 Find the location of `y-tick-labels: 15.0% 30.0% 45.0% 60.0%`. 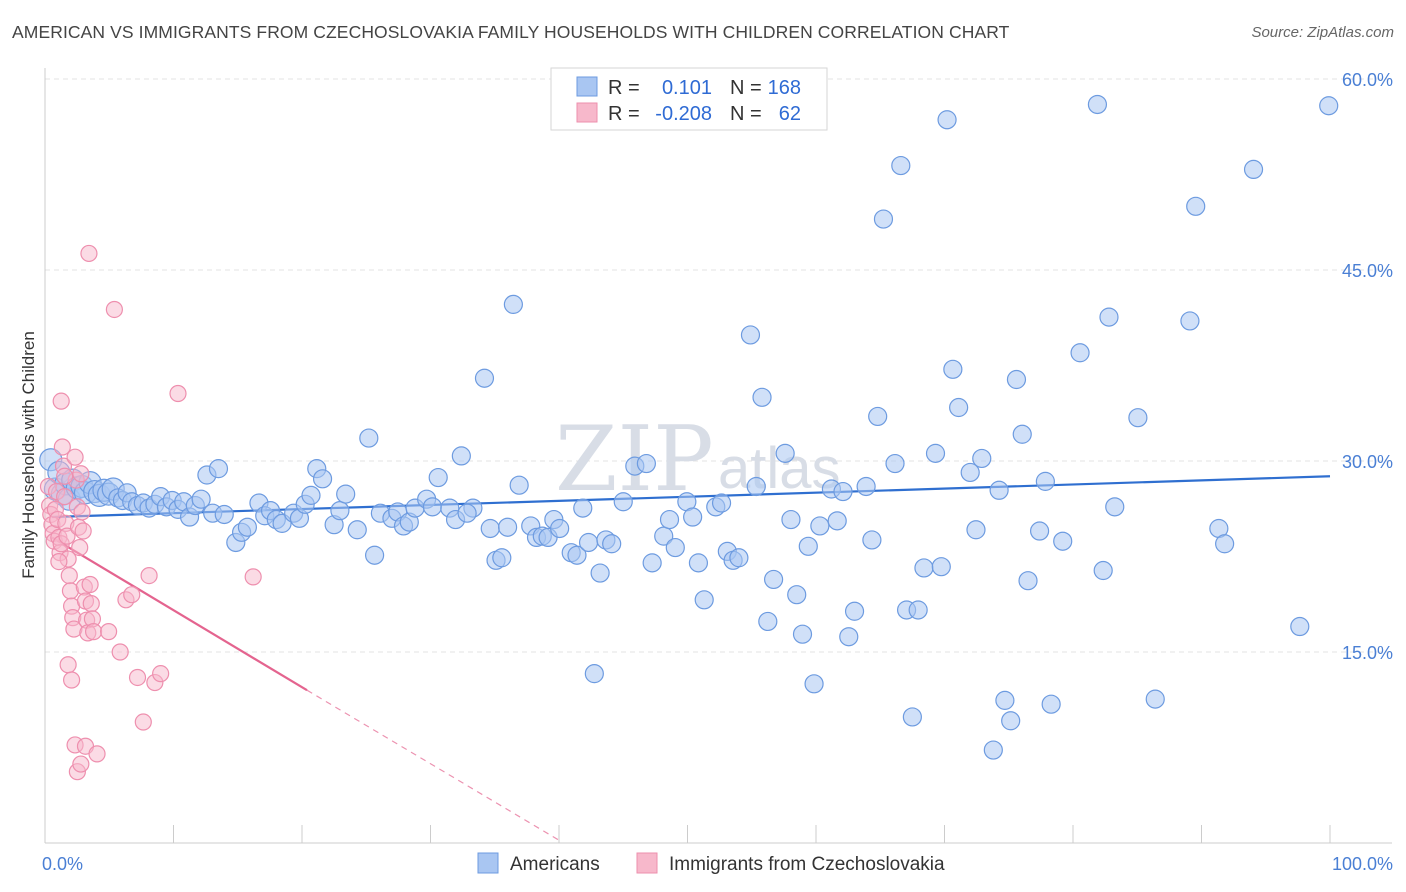

y-tick-labels: 15.0% 30.0% 45.0% 60.0% is located at coordinates (1367, 366).